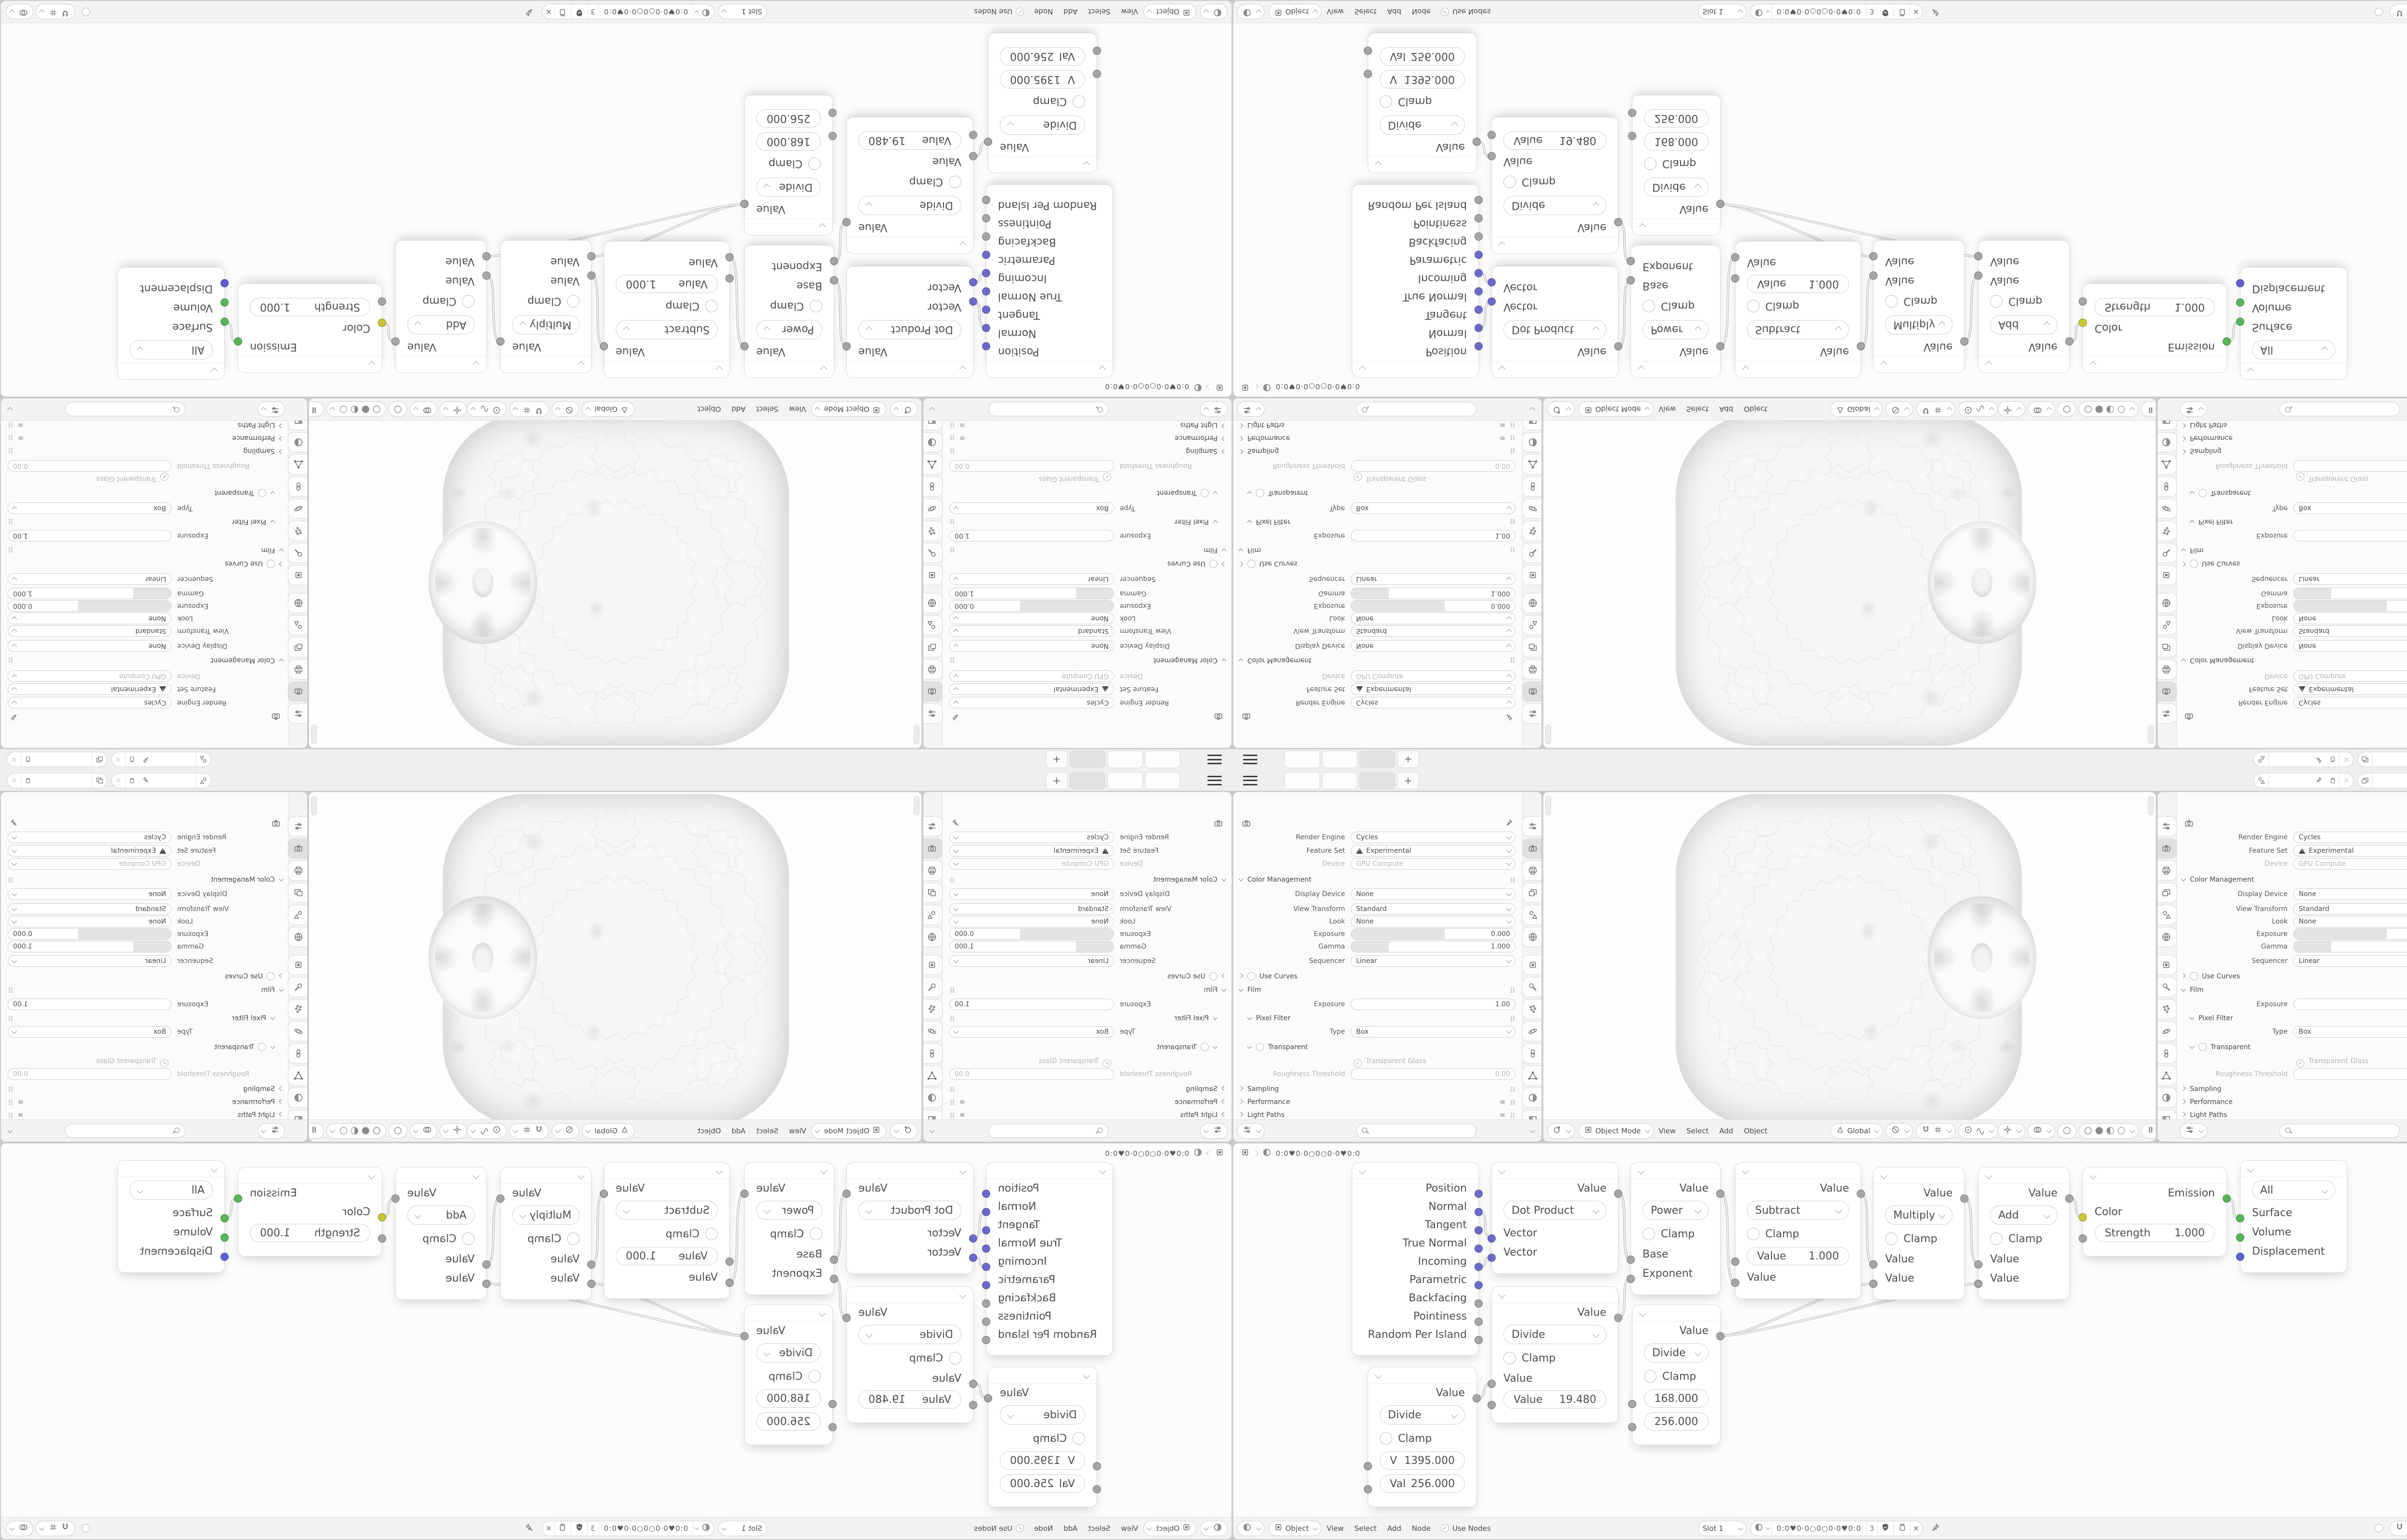 The height and width of the screenshot is (1540, 2407). What do you see at coordinates (1676, 1421) in the screenshot?
I see `node-value-field: 256.000` at bounding box center [1676, 1421].